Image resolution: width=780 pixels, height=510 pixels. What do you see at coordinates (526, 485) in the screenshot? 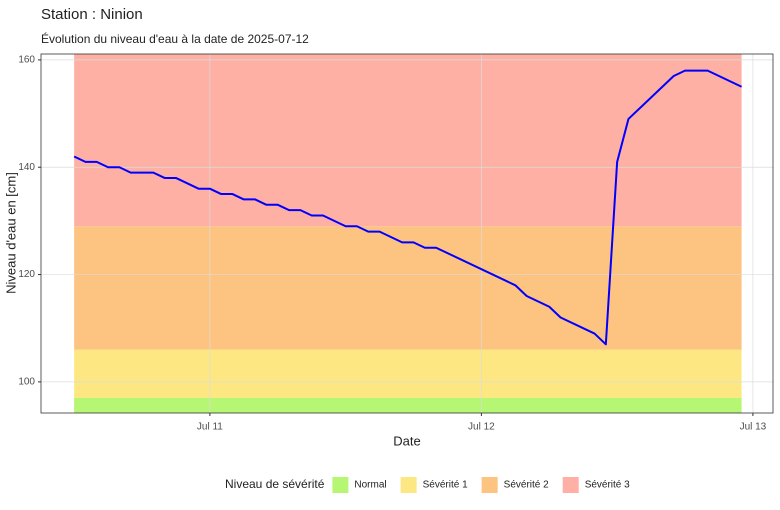
I see `legend-label: Sévérité 2` at bounding box center [526, 485].